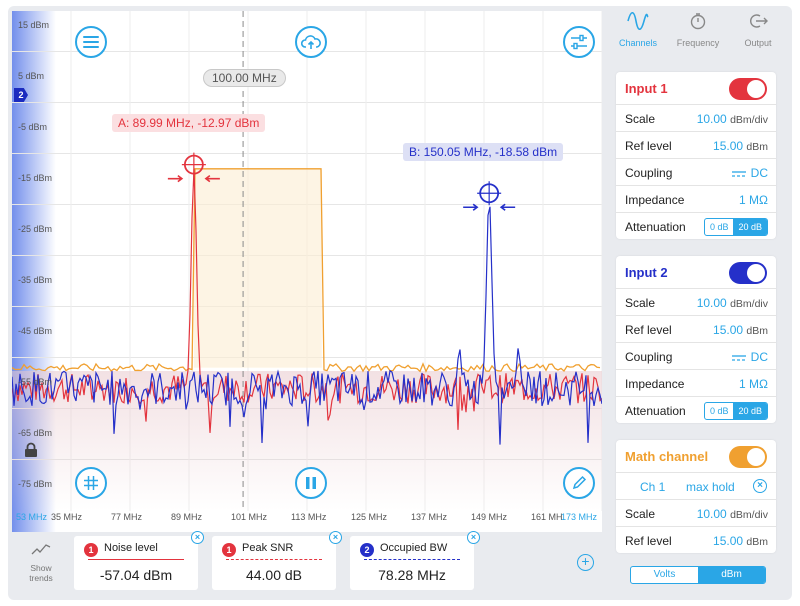 This screenshot has height=606, width=800. Describe the element at coordinates (193, 167) in the screenshot. I see `marker-a-symbol` at that location.